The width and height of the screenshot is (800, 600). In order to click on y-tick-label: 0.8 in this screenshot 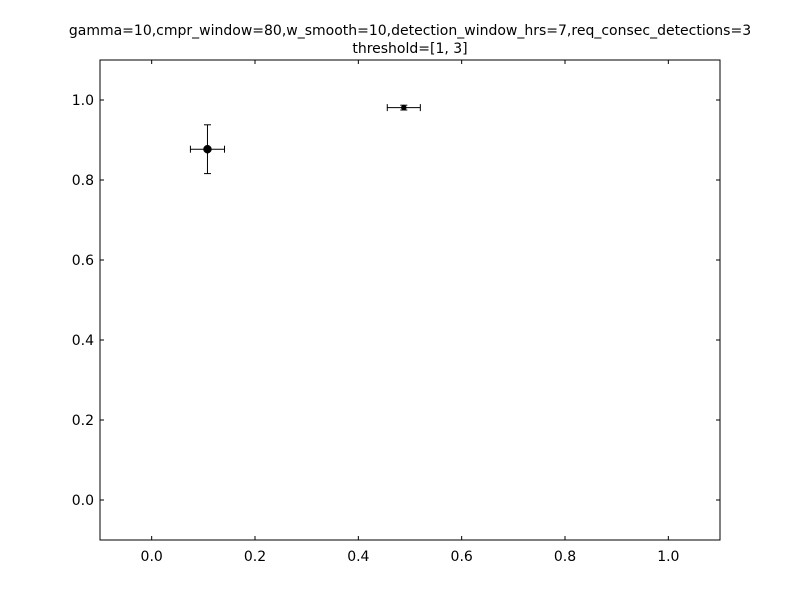, I will do `click(83, 181)`.